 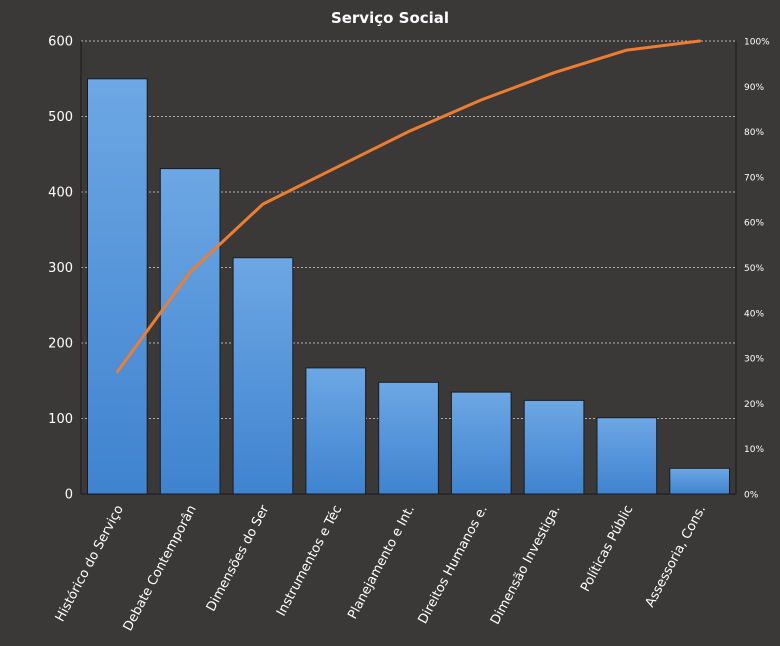 I want to click on category-label: Debate Contemporân, so click(x=160, y=568).